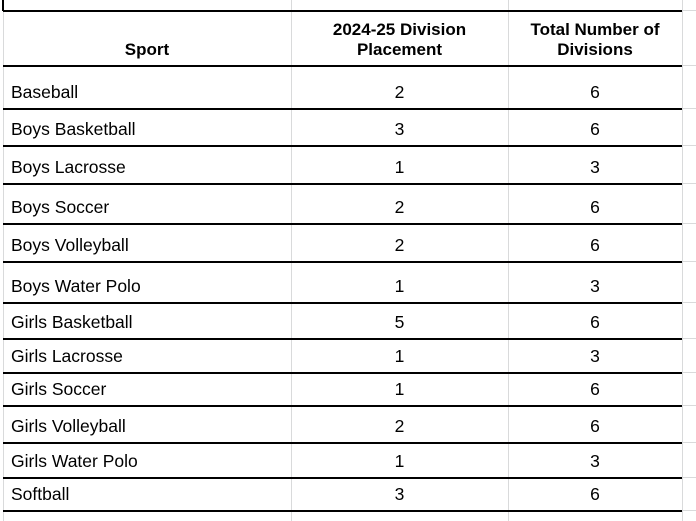 This screenshot has width=696, height=521. I want to click on cell-sport: Girls Basketball, so click(147, 321).